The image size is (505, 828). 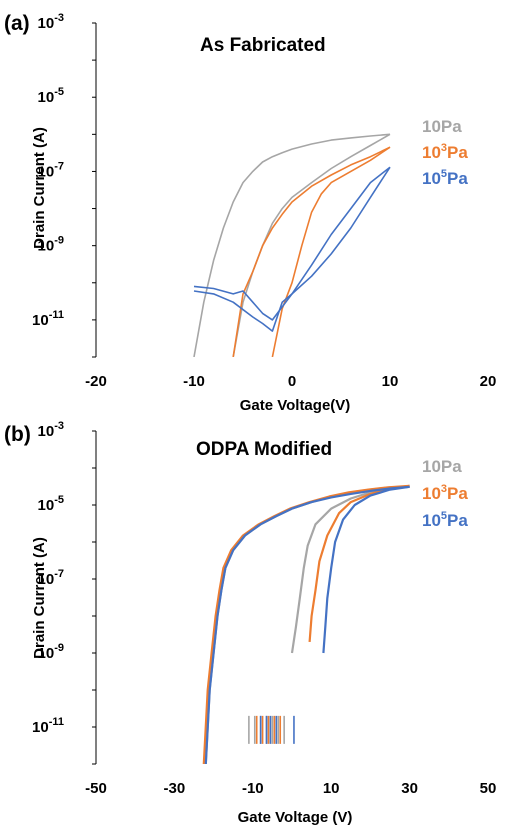 What do you see at coordinates (59, 500) in the screenshot?
I see `y-tick-exponent-b: -5` at bounding box center [59, 500].